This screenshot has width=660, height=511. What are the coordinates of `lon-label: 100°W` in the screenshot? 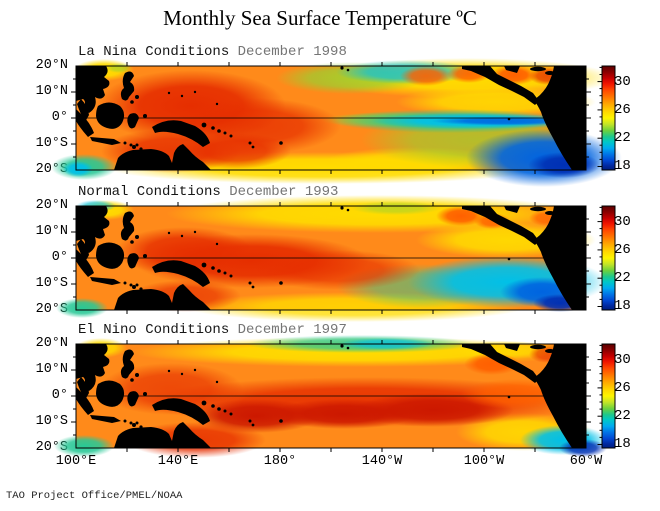 It's located at (484, 461).